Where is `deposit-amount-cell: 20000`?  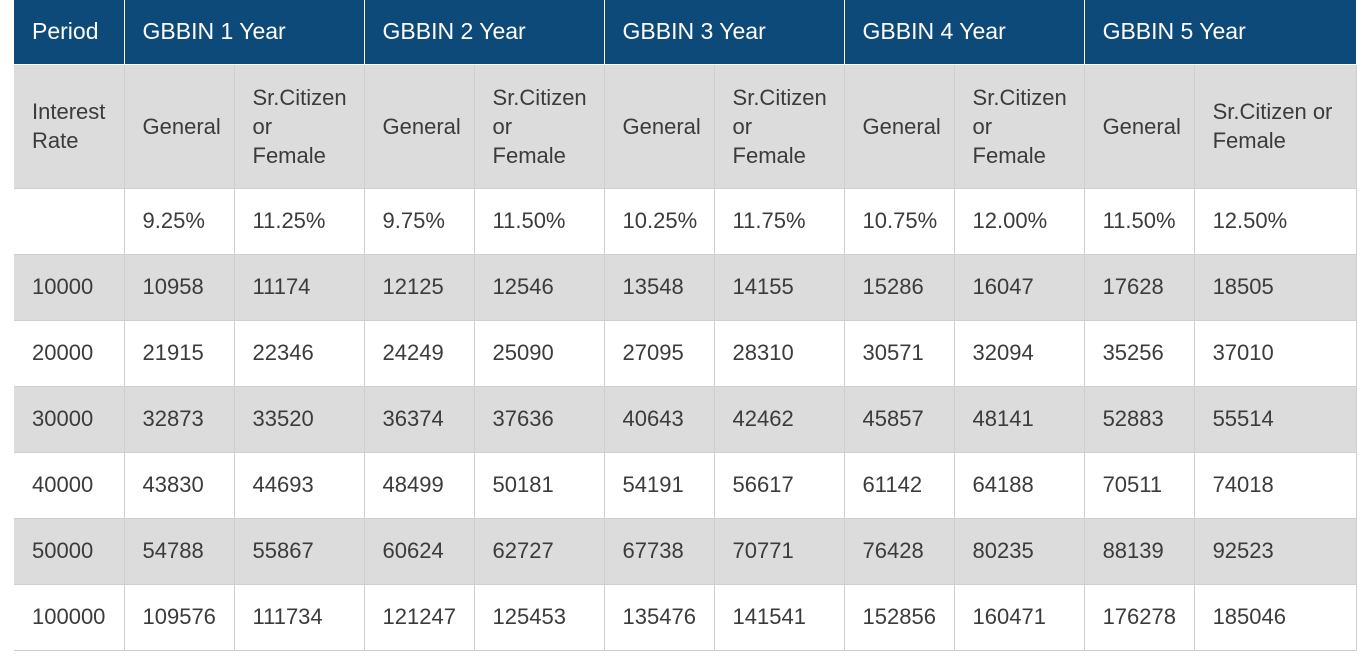 deposit-amount-cell: 20000 is located at coordinates (69, 353).